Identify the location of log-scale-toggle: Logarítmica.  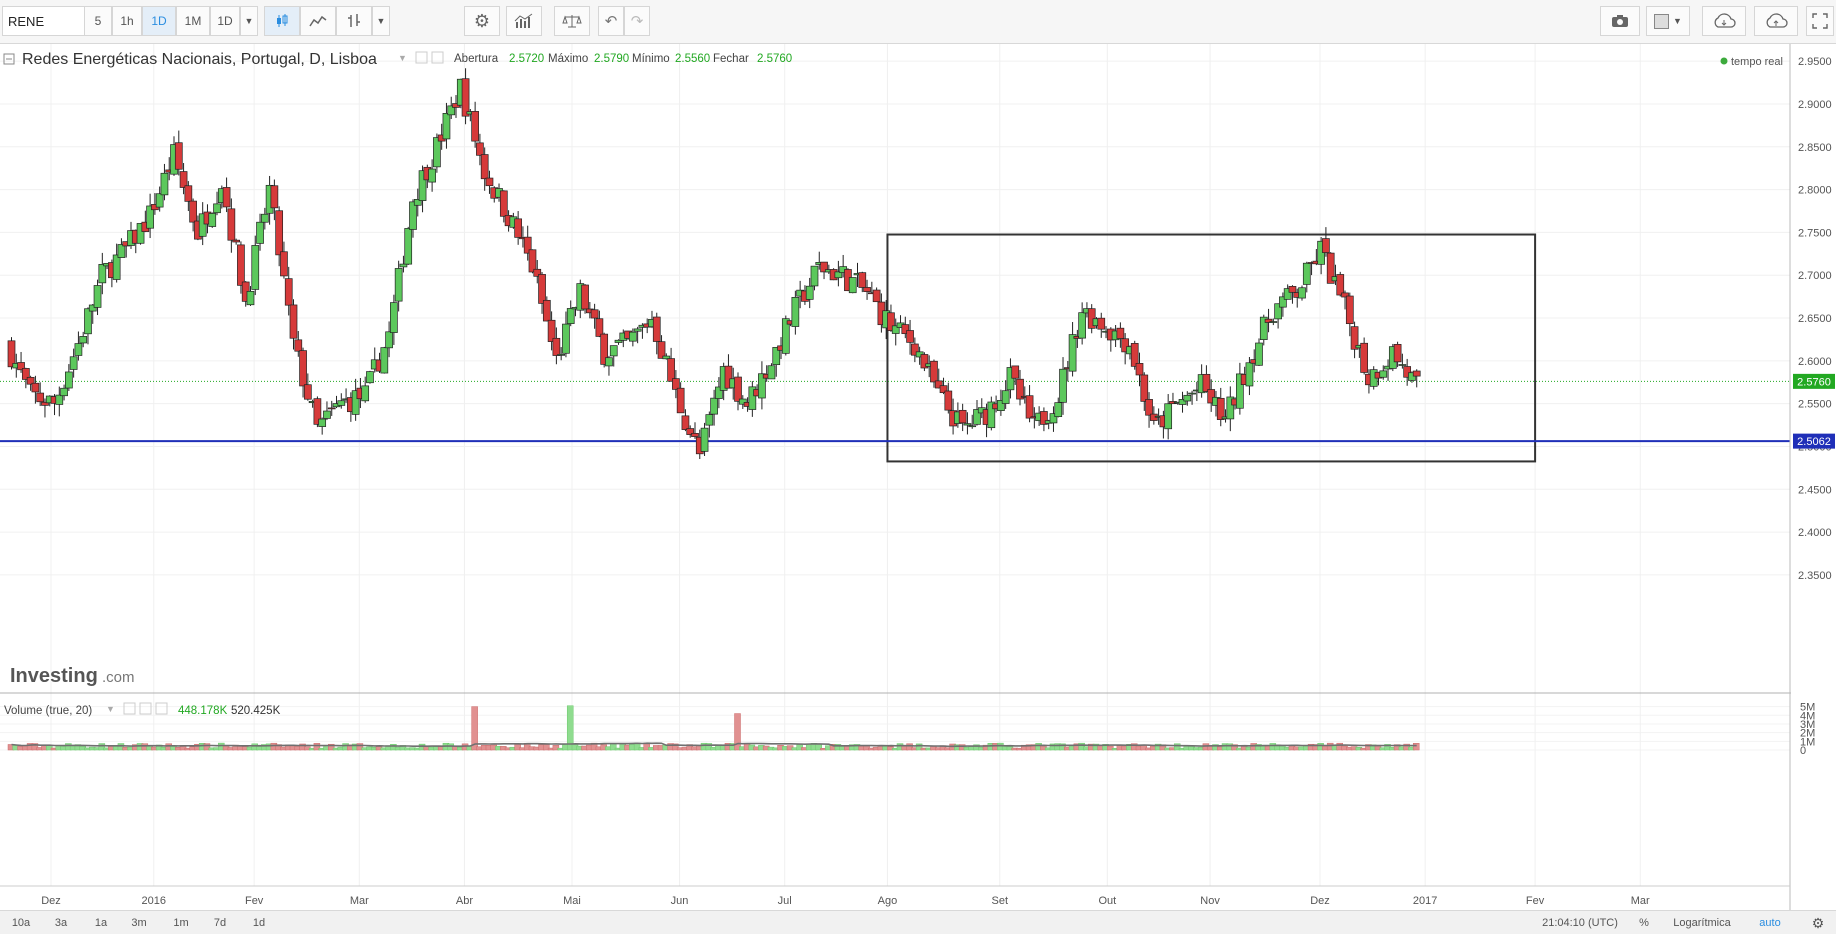
(1702, 923).